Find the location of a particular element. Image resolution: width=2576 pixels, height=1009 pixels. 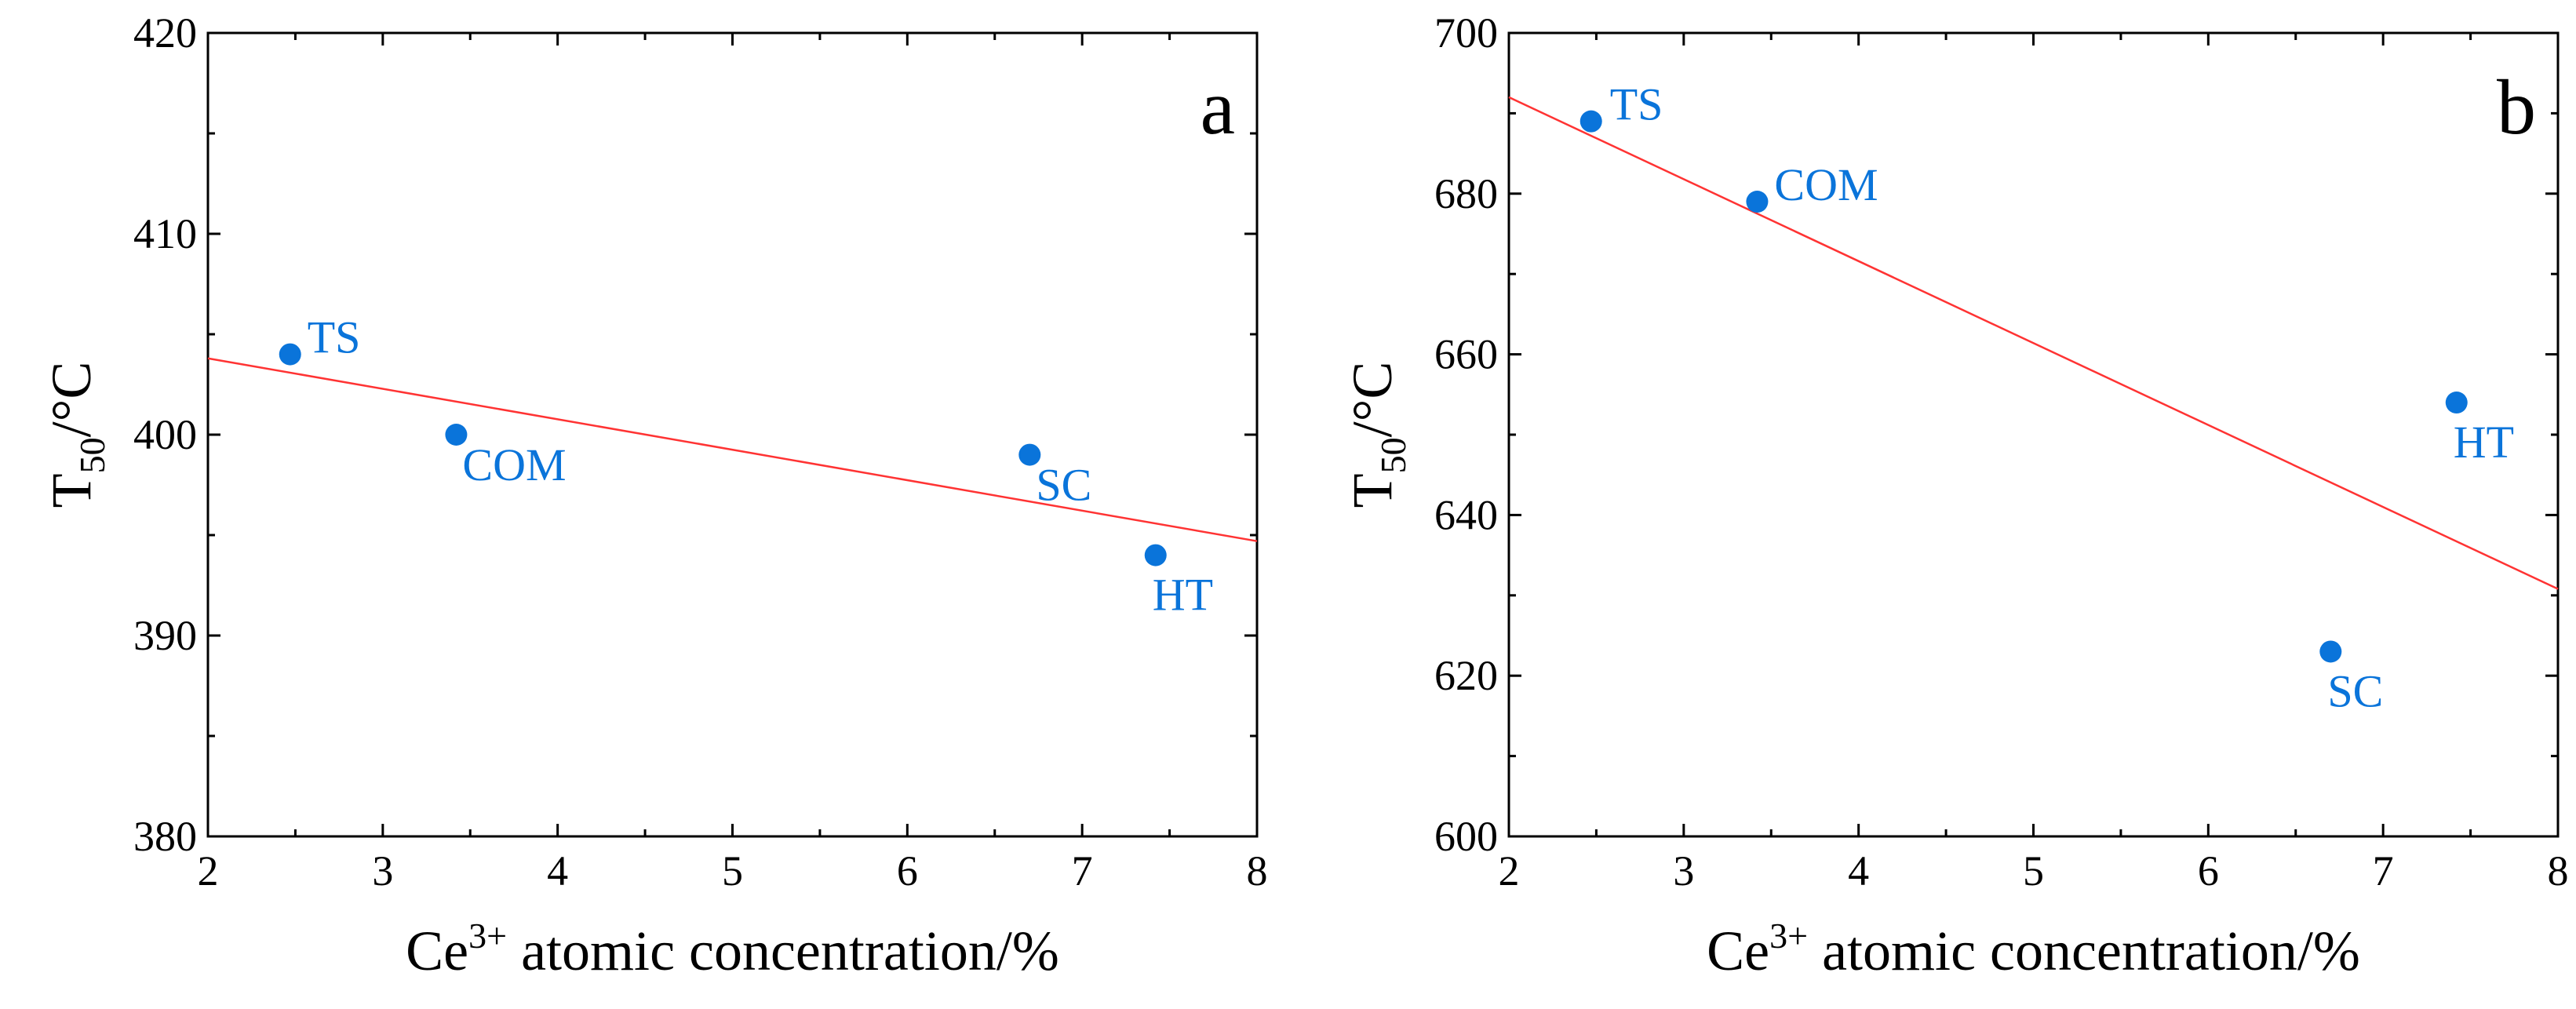

y-tick-label: 390 is located at coordinates (165, 635).